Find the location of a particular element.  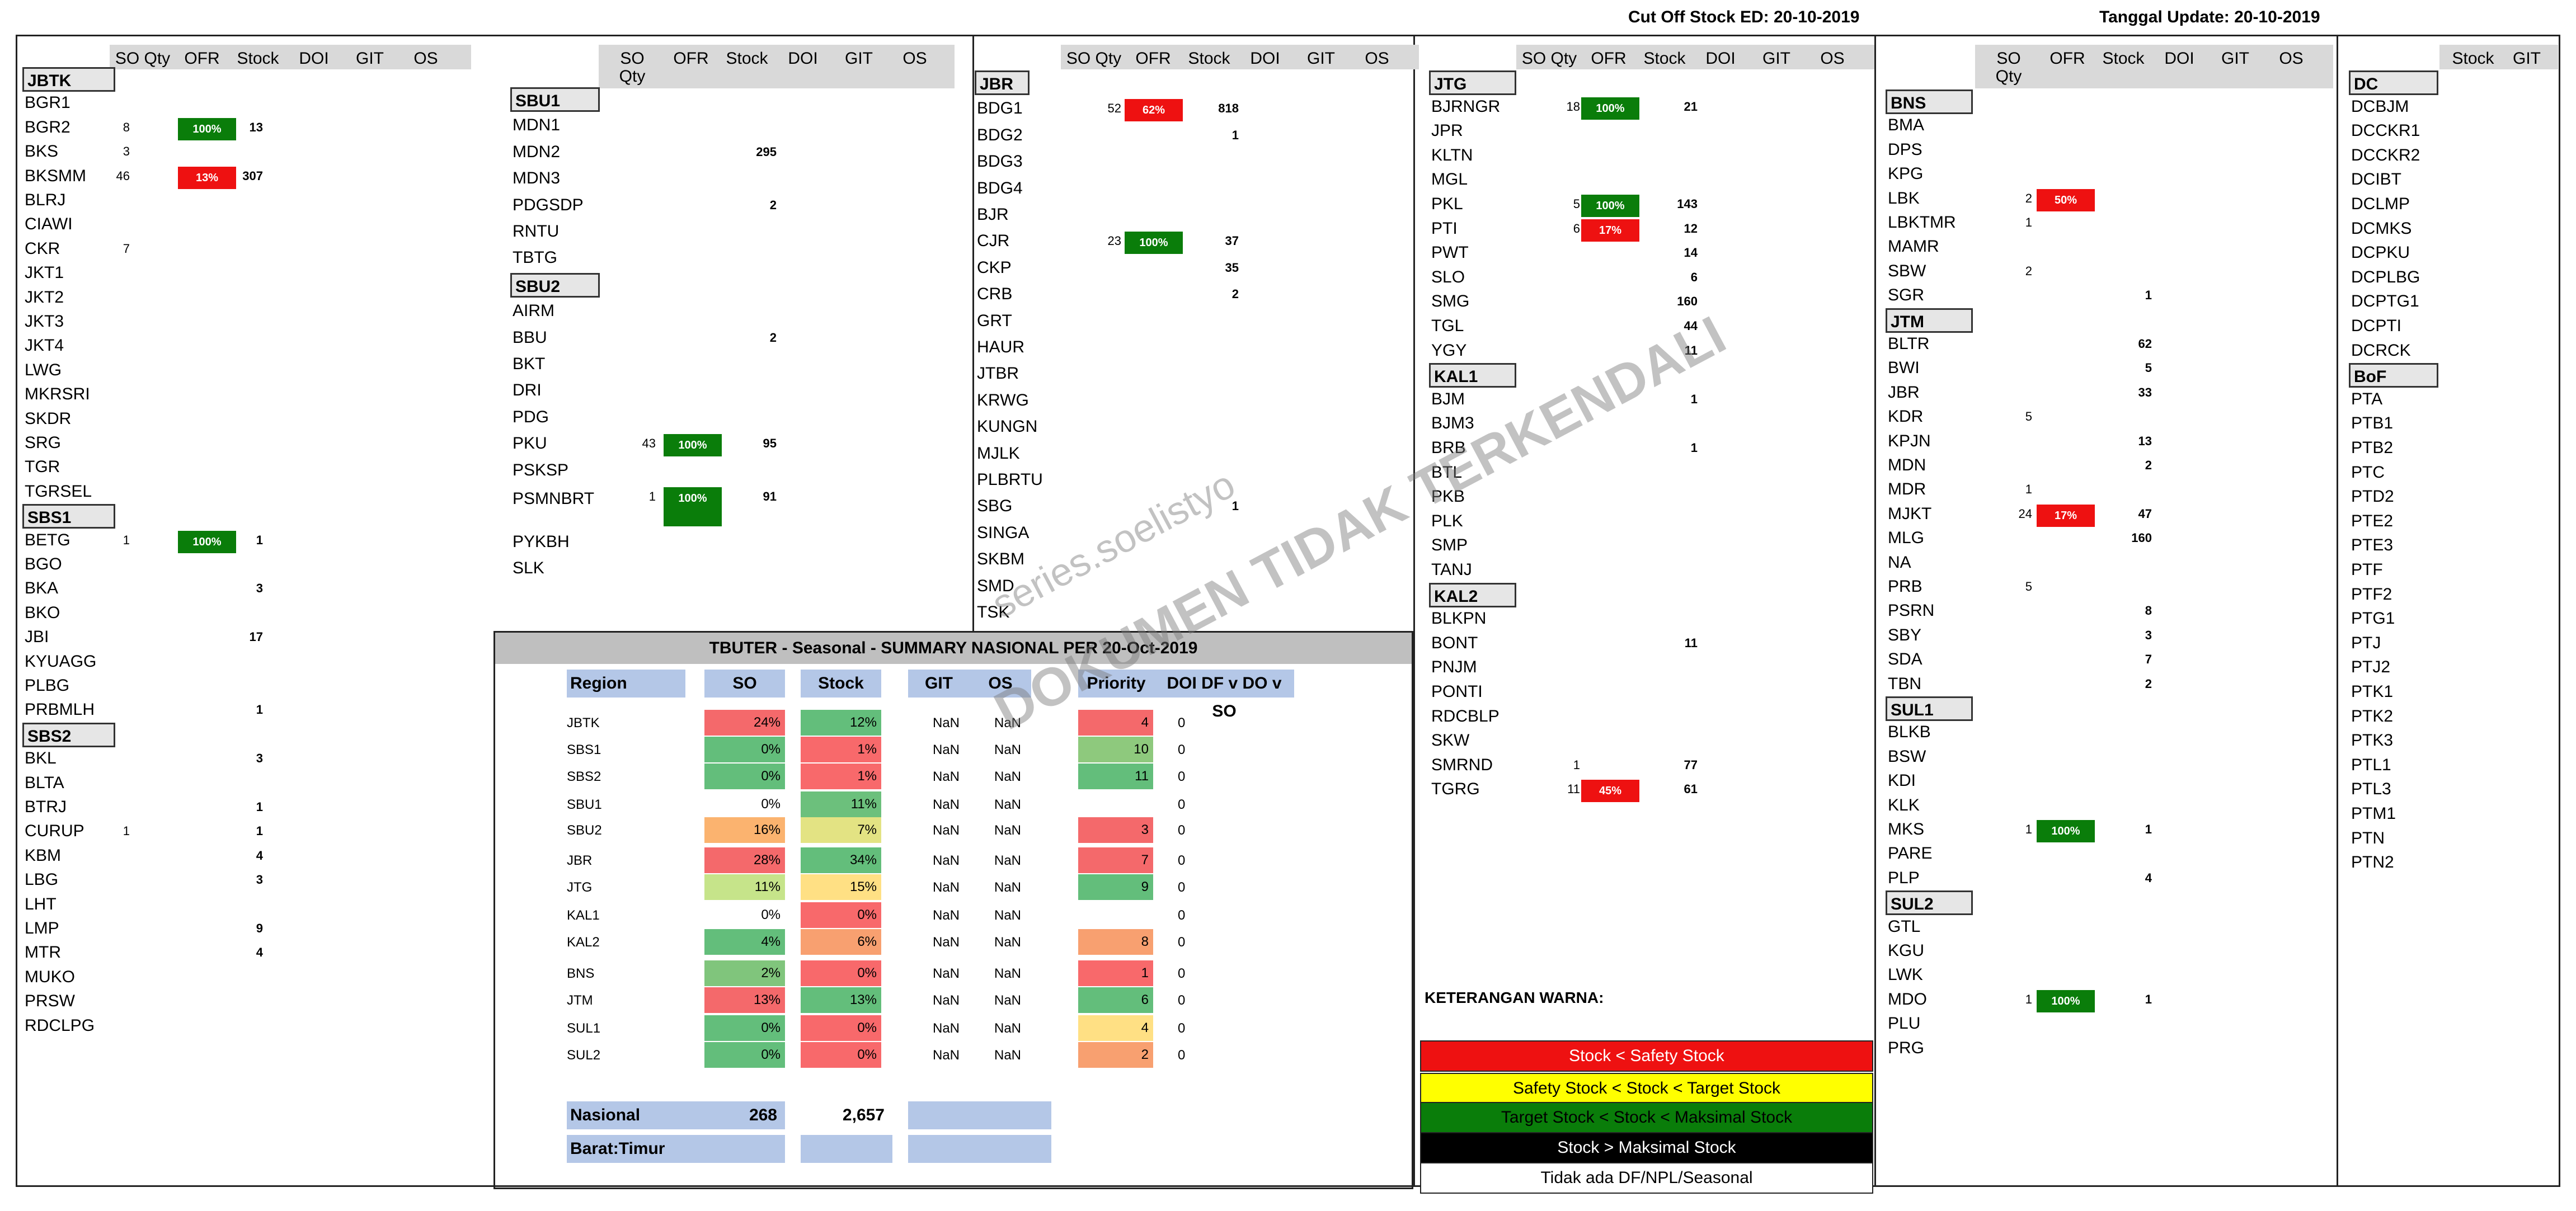

ofr-badge: 100% is located at coordinates (693, 506).